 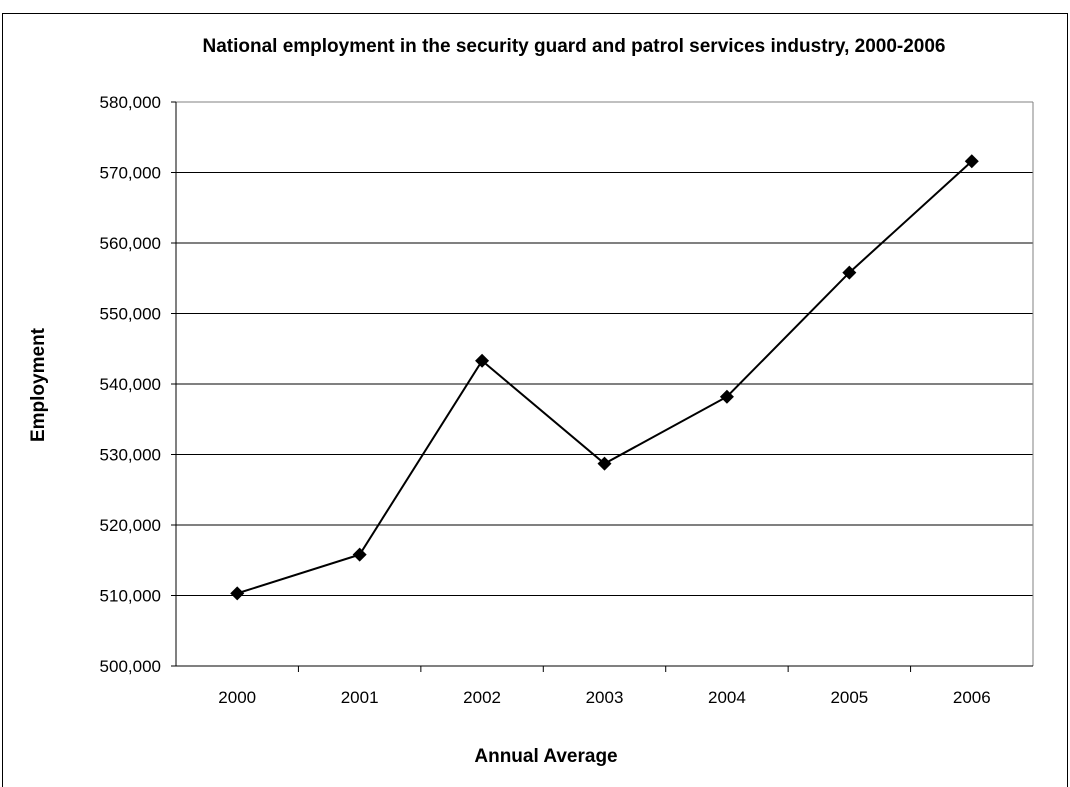 I want to click on x-tick-label: 2002, so click(x=482, y=697).